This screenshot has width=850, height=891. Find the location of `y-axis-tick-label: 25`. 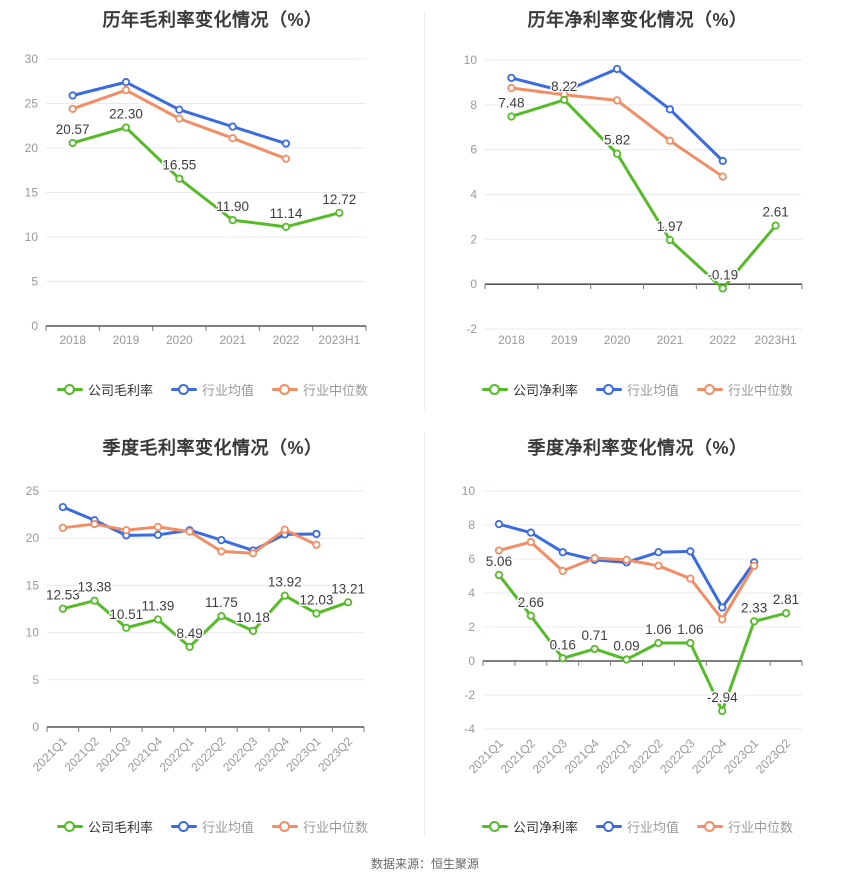

y-axis-tick-label: 25 is located at coordinates (33, 491).